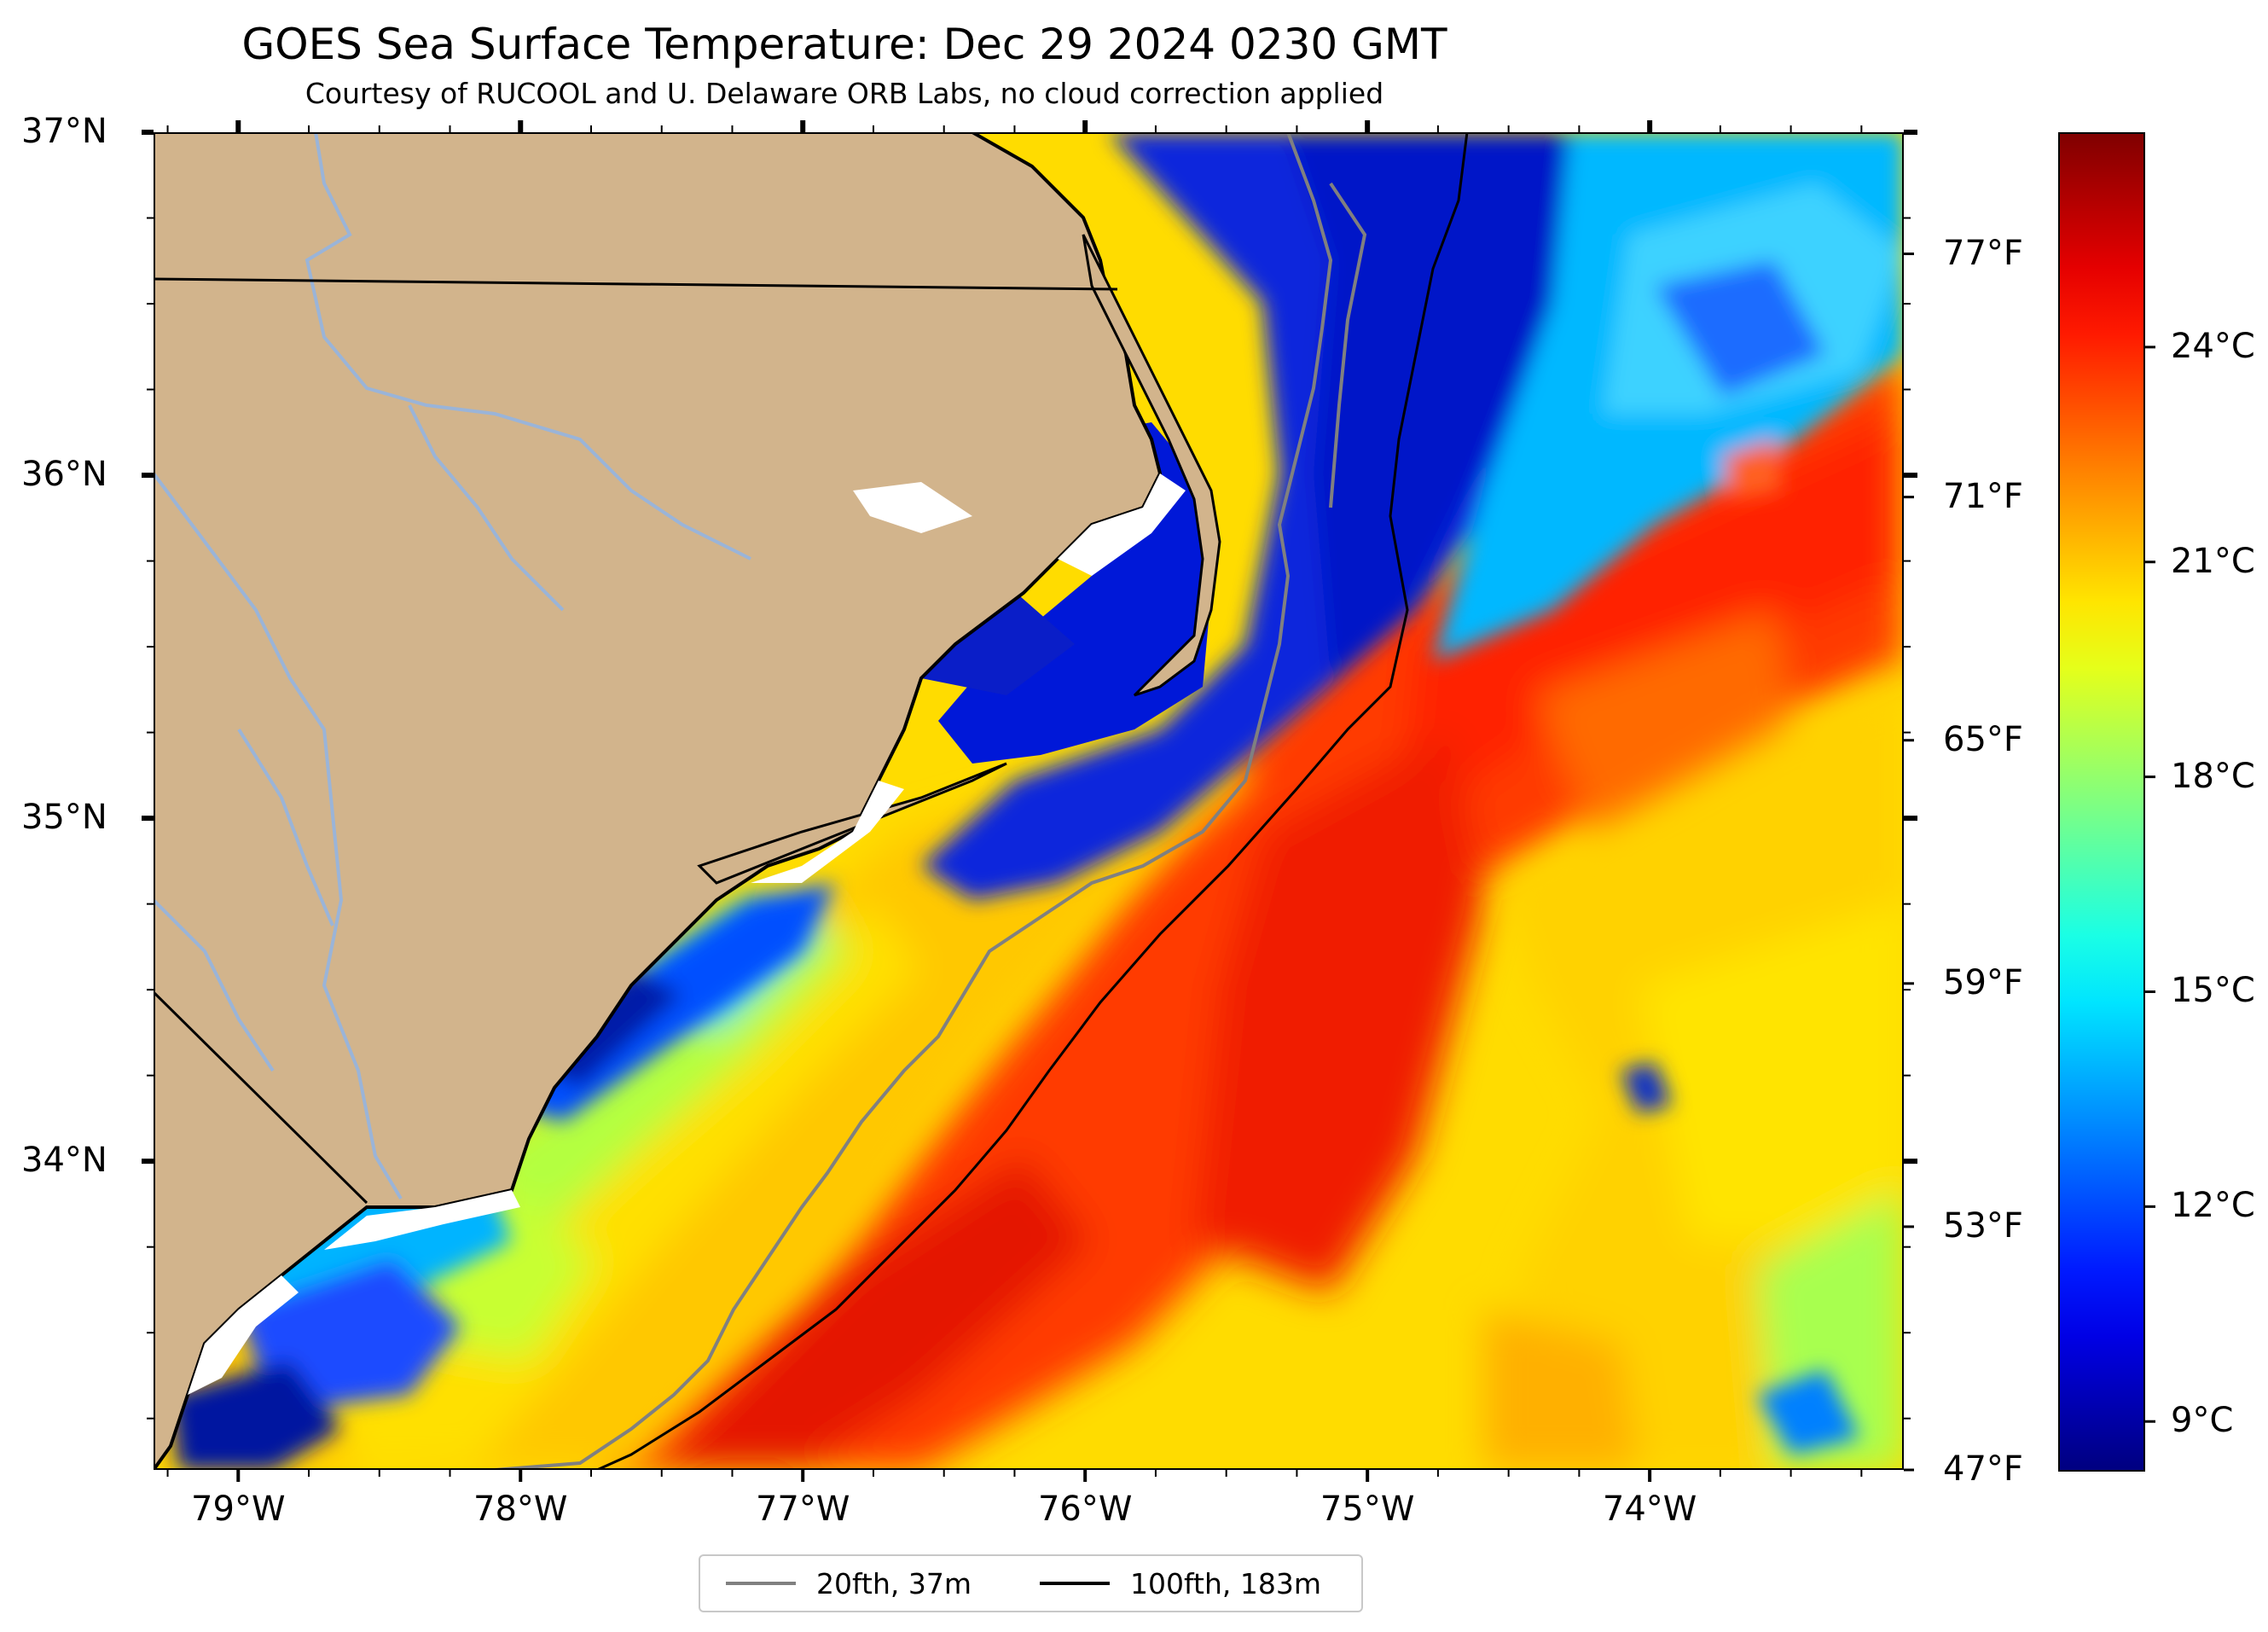 The width and height of the screenshot is (2268, 1632). What do you see at coordinates (2213, 561) in the screenshot?
I see `c-tick-label: 21°C` at bounding box center [2213, 561].